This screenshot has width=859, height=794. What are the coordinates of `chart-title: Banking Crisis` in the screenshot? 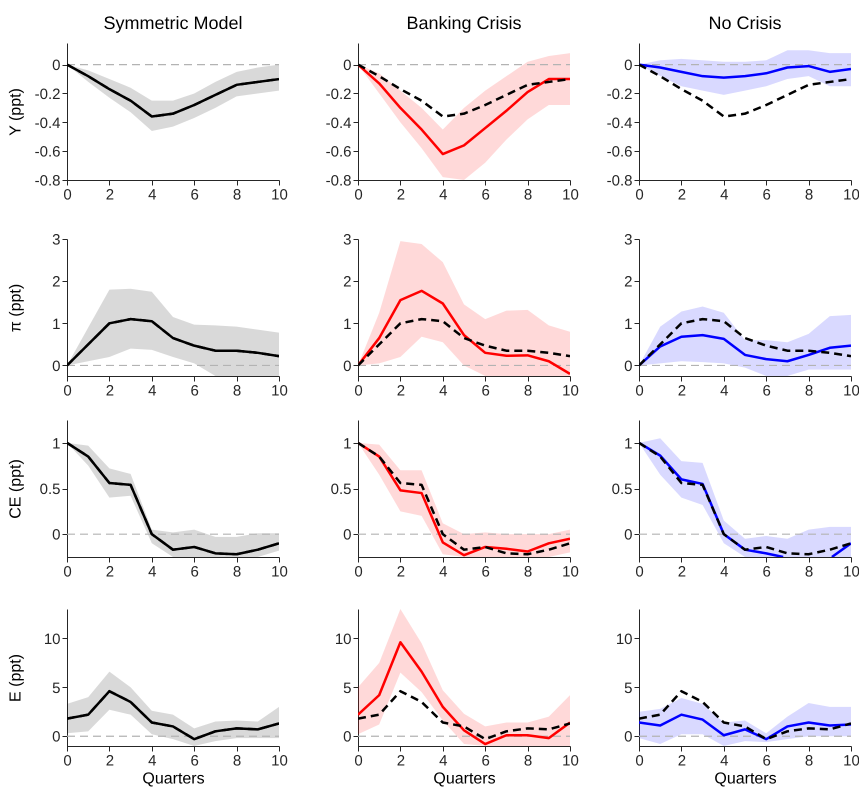 It's located at (464, 23).